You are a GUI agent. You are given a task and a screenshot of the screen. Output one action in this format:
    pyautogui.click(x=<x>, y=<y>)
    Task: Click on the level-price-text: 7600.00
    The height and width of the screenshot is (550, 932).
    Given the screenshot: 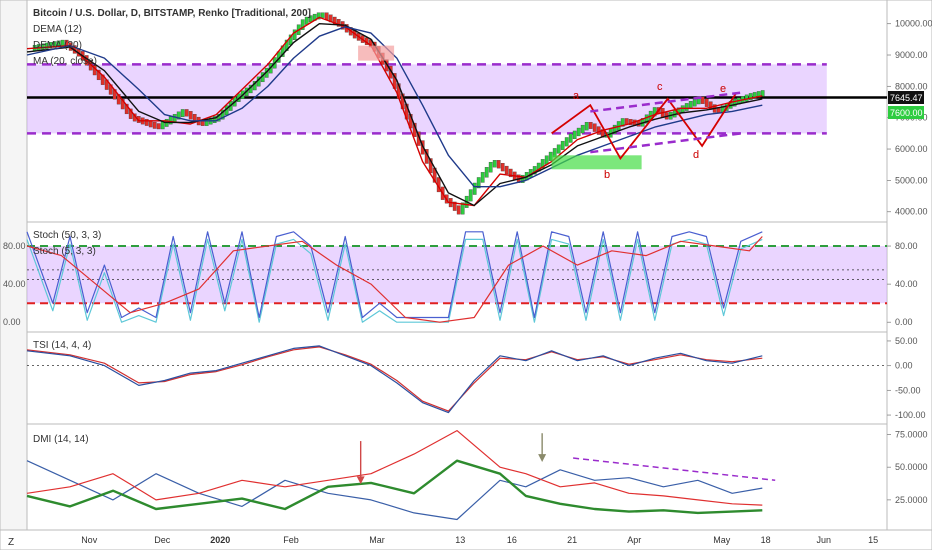 What is the action you would take?
    pyautogui.click(x=906, y=113)
    